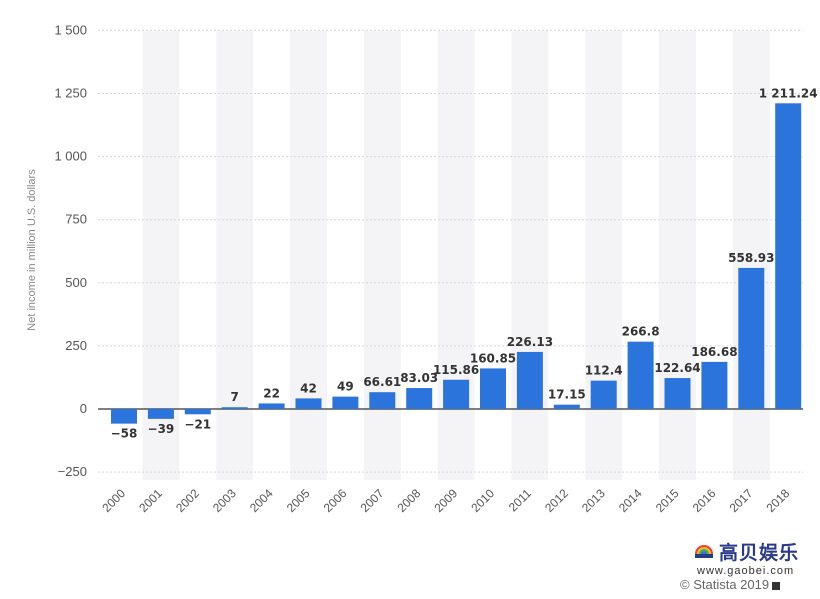 This screenshot has height=599, width=820. What do you see at coordinates (235, 397) in the screenshot?
I see `data-label: 7` at bounding box center [235, 397].